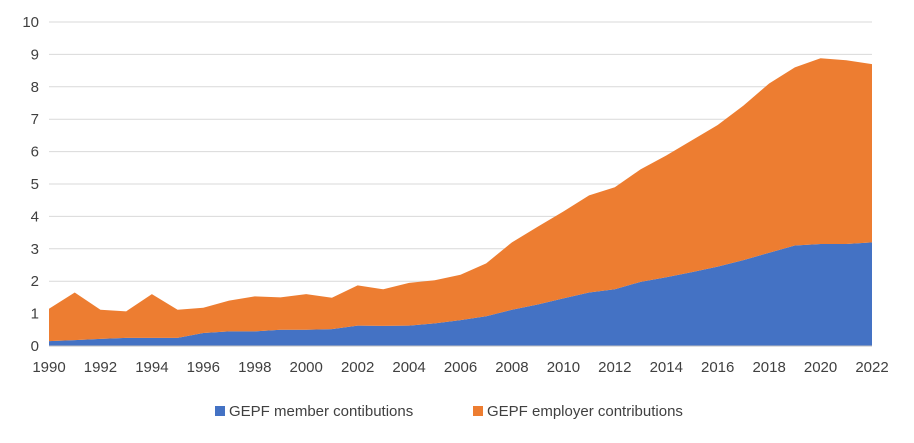  Describe the element at coordinates (35, 216) in the screenshot. I see `y-tick-label: 4` at that location.